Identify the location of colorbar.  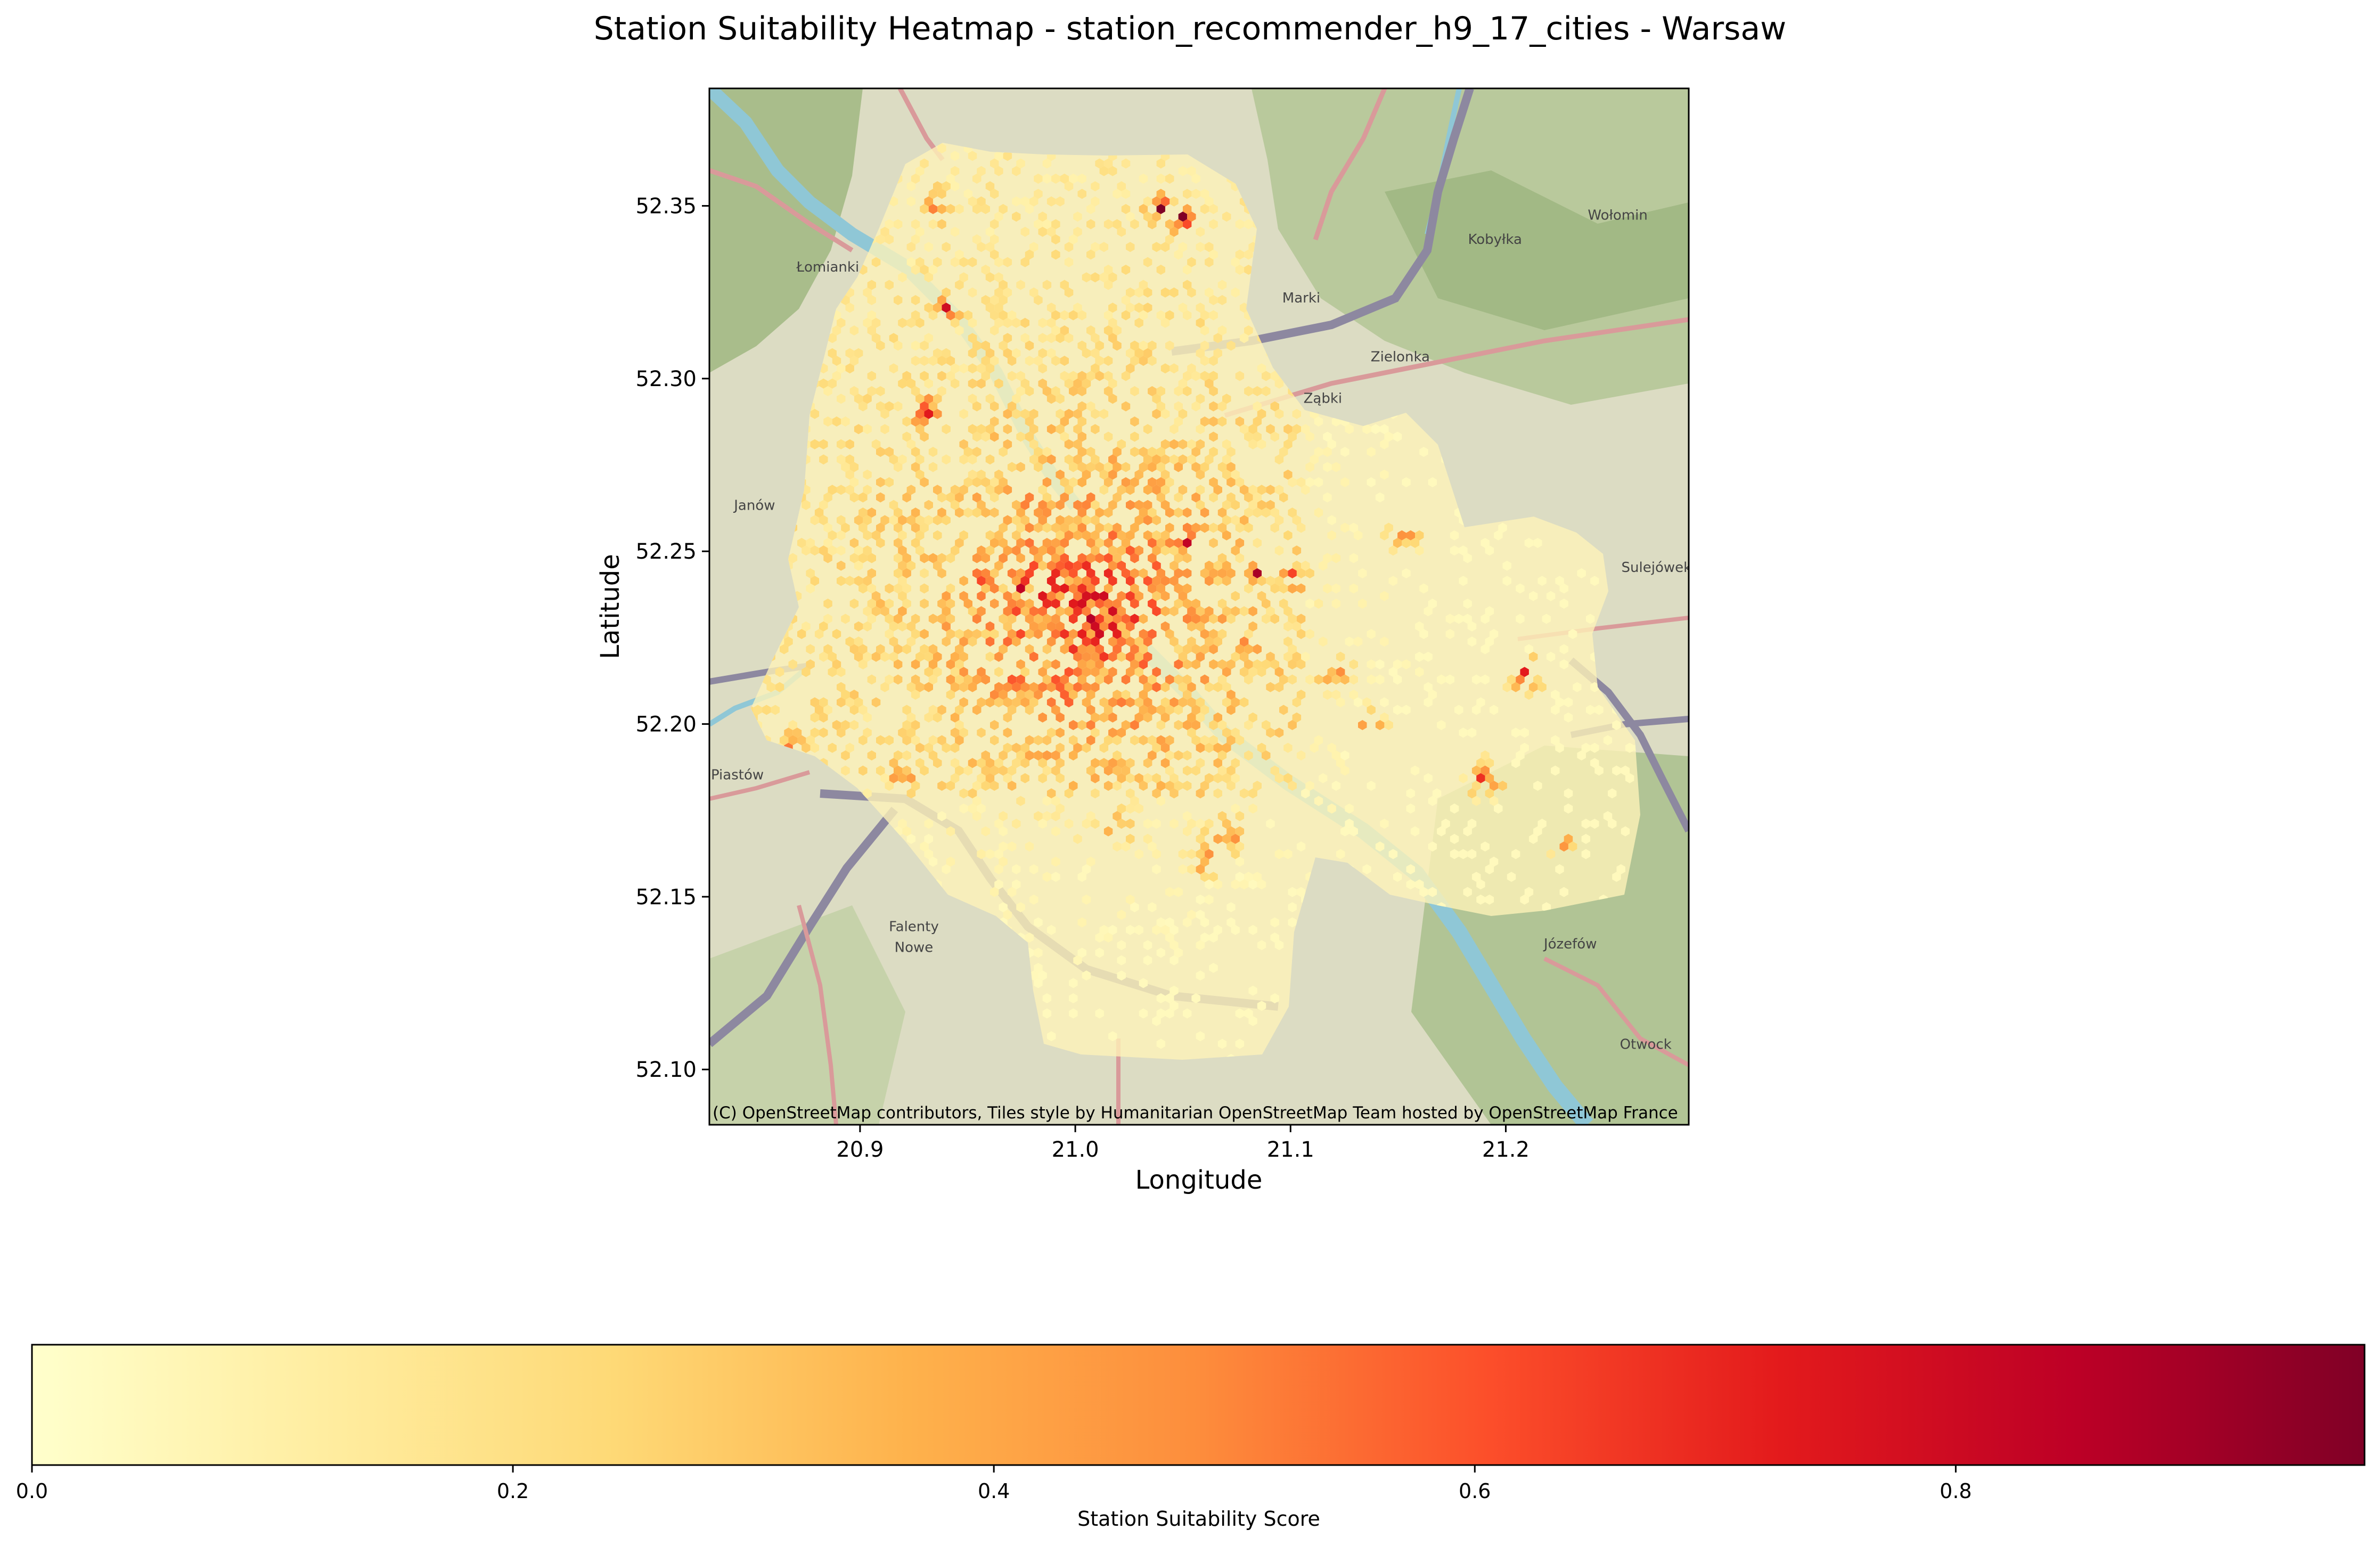
(1198, 1405).